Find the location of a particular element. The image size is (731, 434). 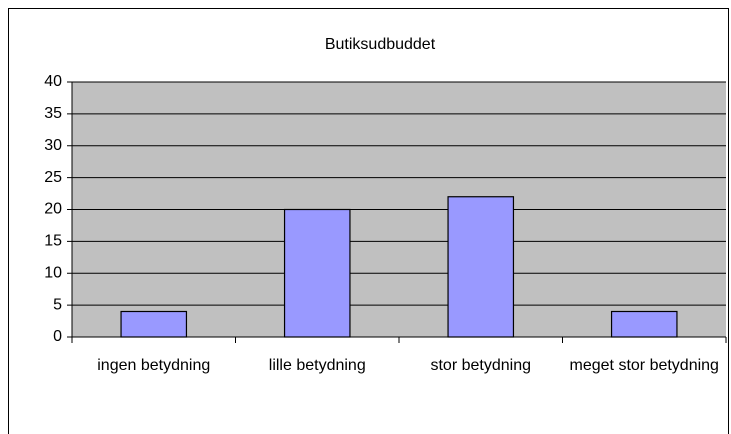

x-tick-label: meget stor betydning is located at coordinates (644, 365).